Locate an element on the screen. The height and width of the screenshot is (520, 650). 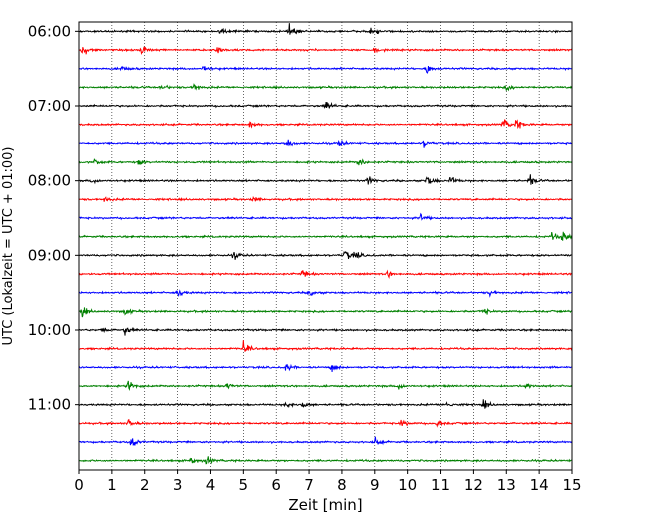
y-tick-label: 09:00 is located at coordinates (49, 255).